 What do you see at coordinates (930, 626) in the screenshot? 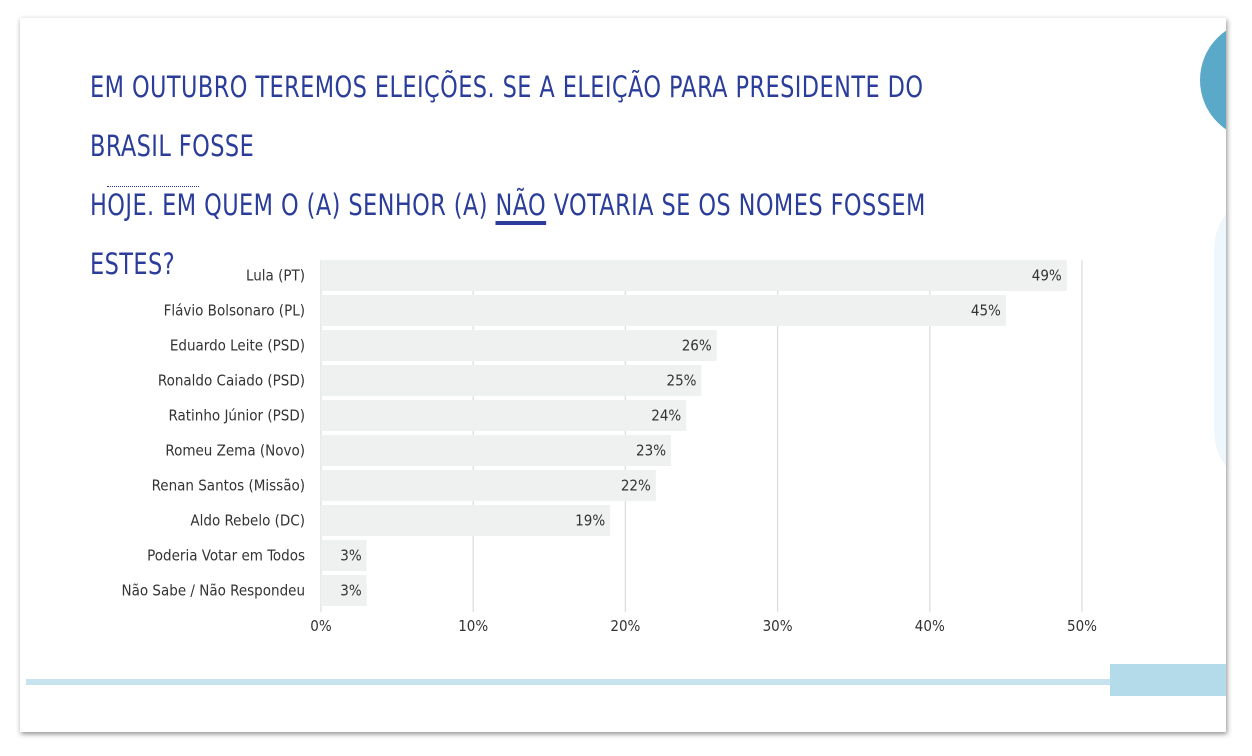
I see `x-tick-label: 40%` at bounding box center [930, 626].